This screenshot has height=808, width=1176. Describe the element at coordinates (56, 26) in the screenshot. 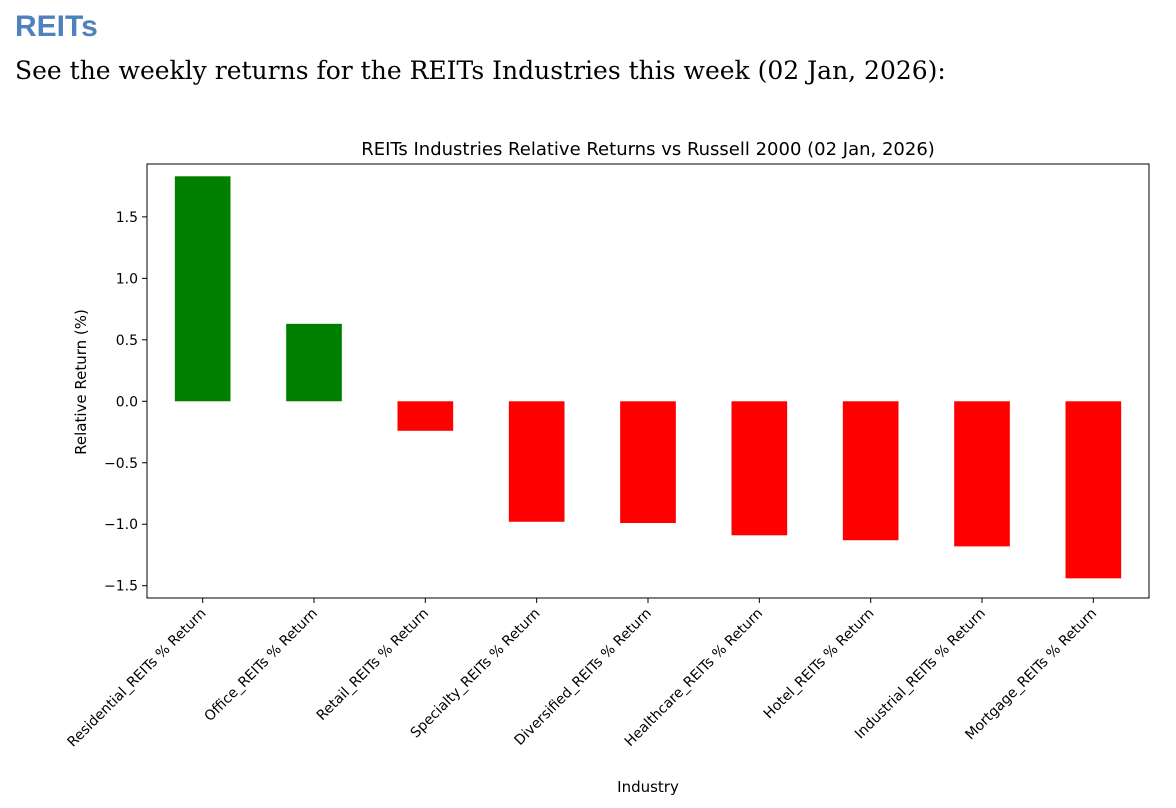

I see `page-heading: REITs` at that location.